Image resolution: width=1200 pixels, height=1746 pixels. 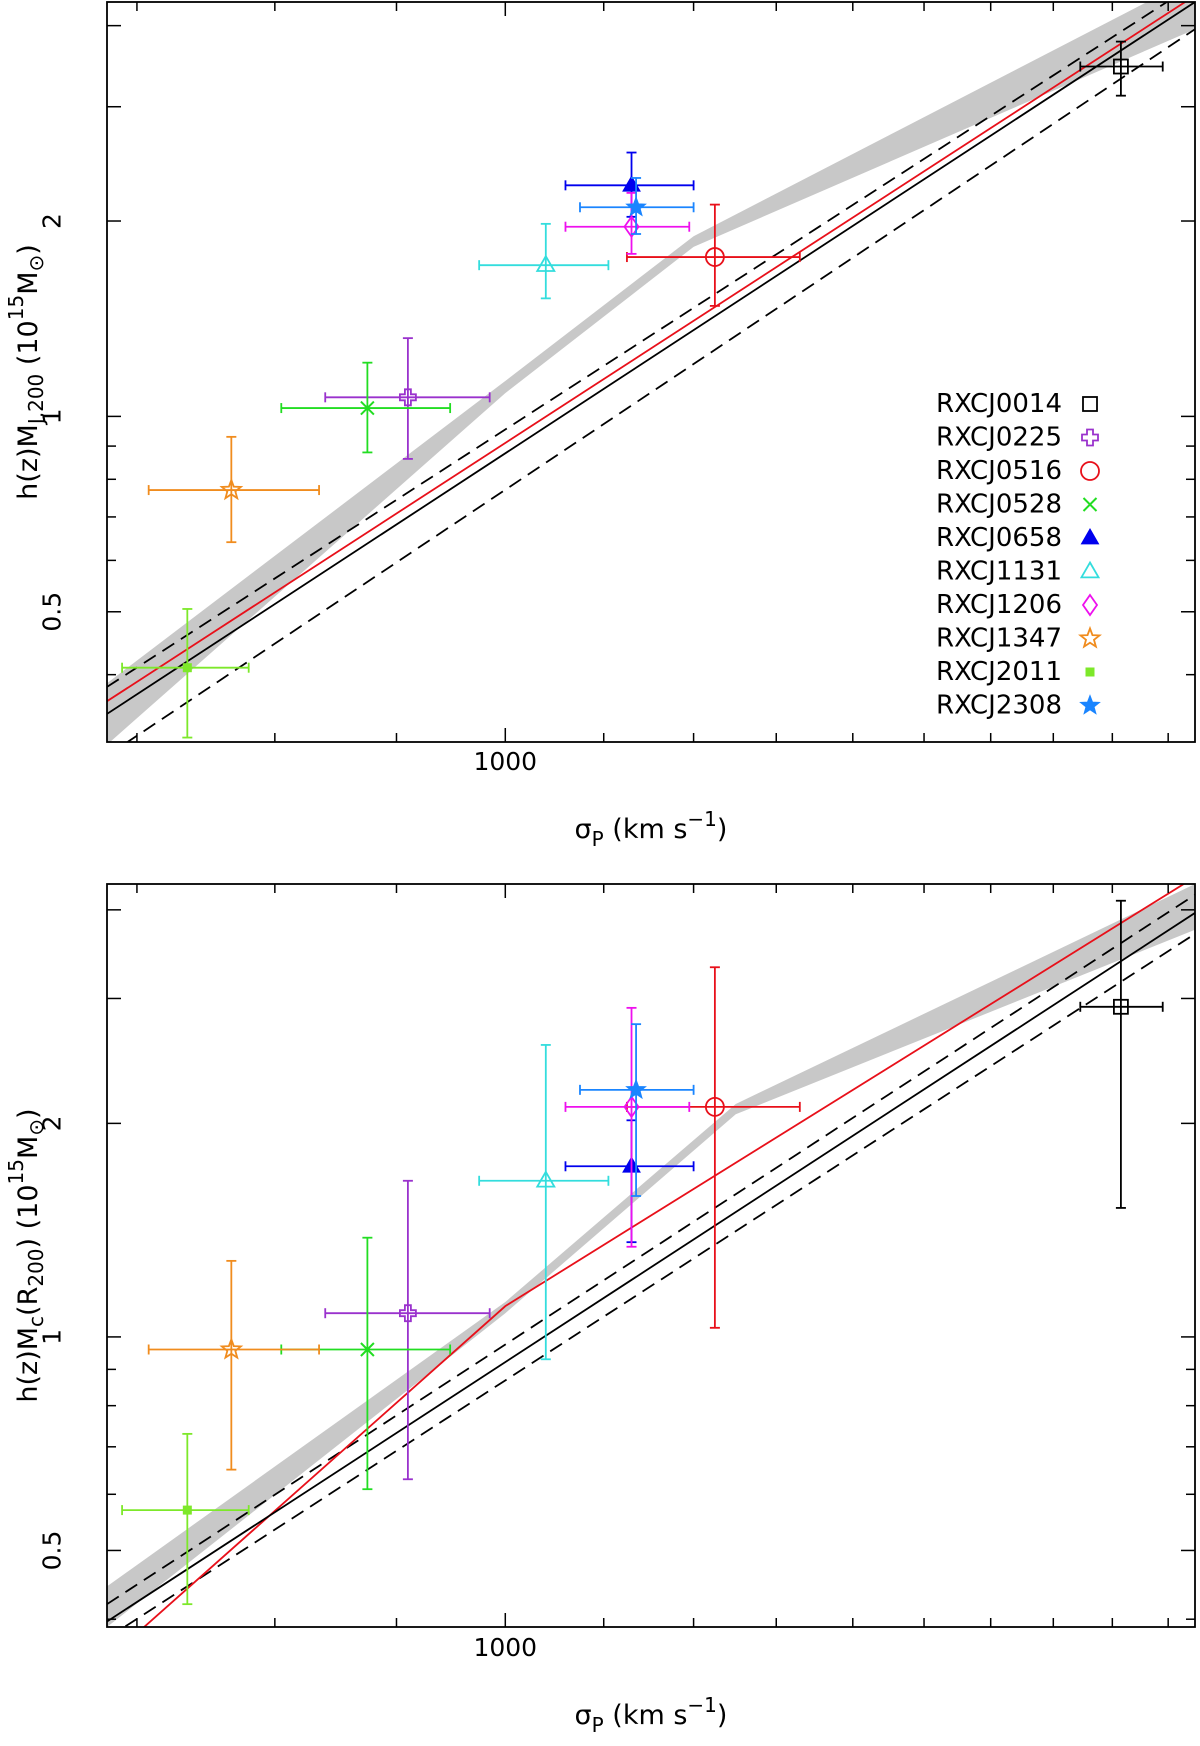 I want to click on y-axis-title-part: 200, so click(x=36, y=1267).